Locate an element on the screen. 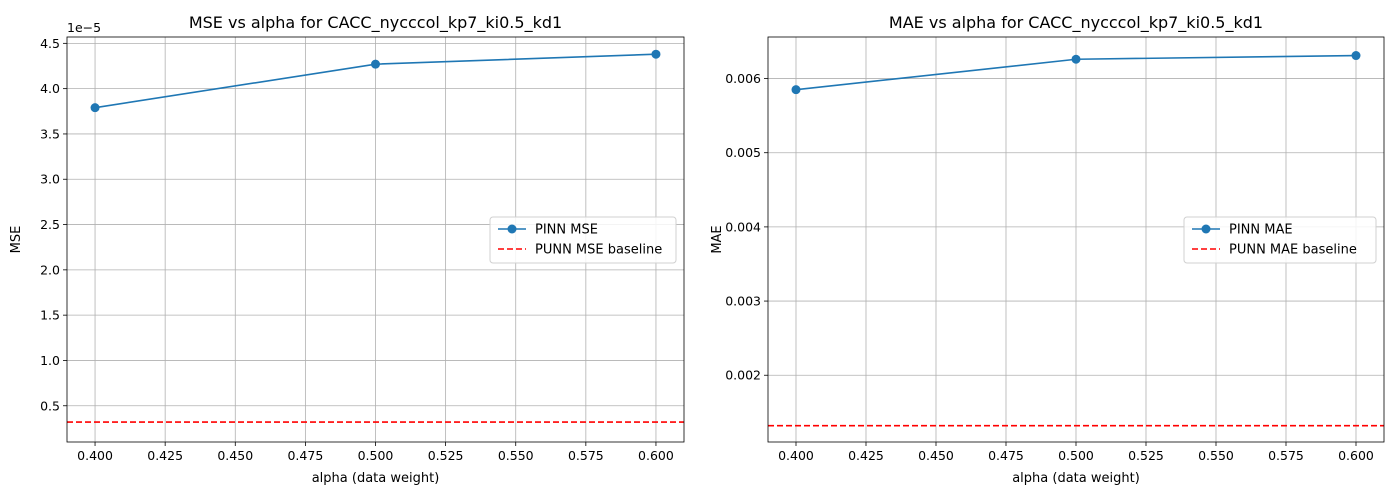  y-tick-label: 3.0 is located at coordinates (50, 179).